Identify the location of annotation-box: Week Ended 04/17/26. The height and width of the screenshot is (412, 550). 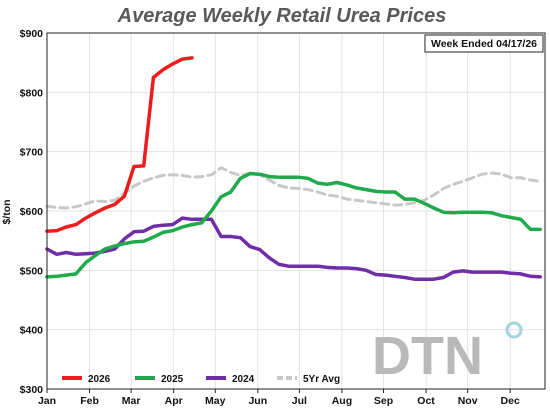
(484, 43).